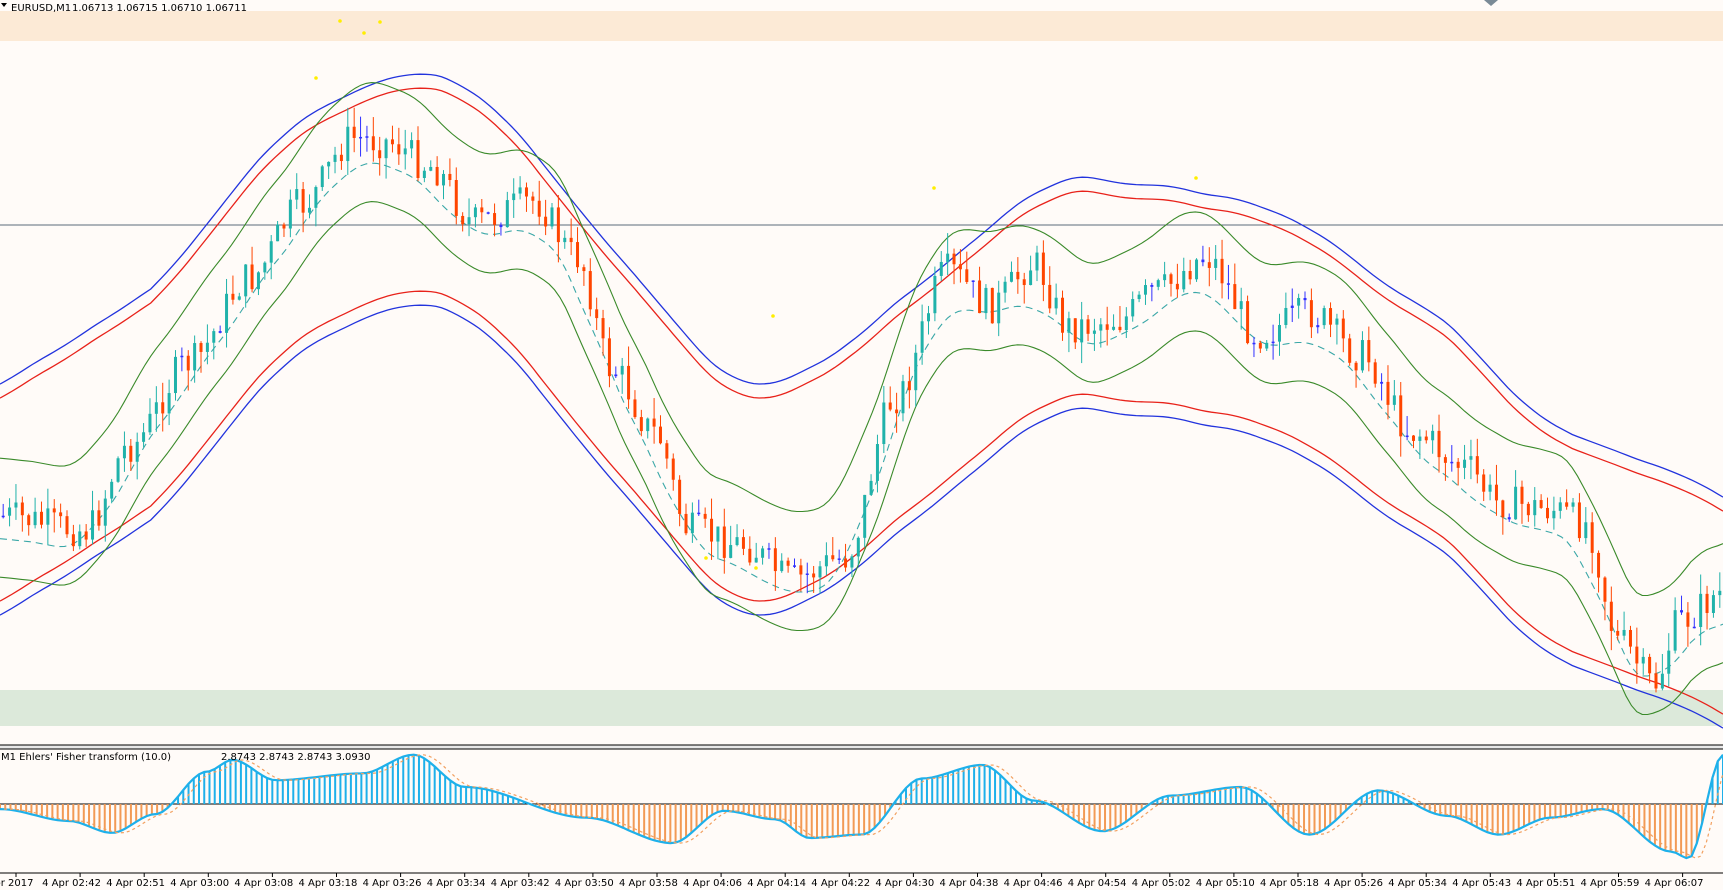  I want to click on time-tick-label: 4 Apr 06:07, so click(1674, 883).